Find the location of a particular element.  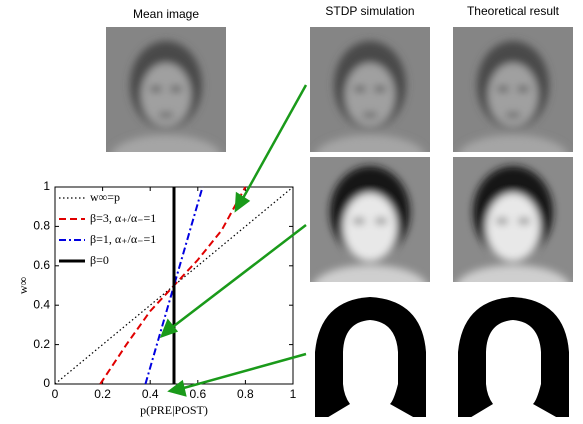

x-tick-label: 0.2 is located at coordinates (102, 394).